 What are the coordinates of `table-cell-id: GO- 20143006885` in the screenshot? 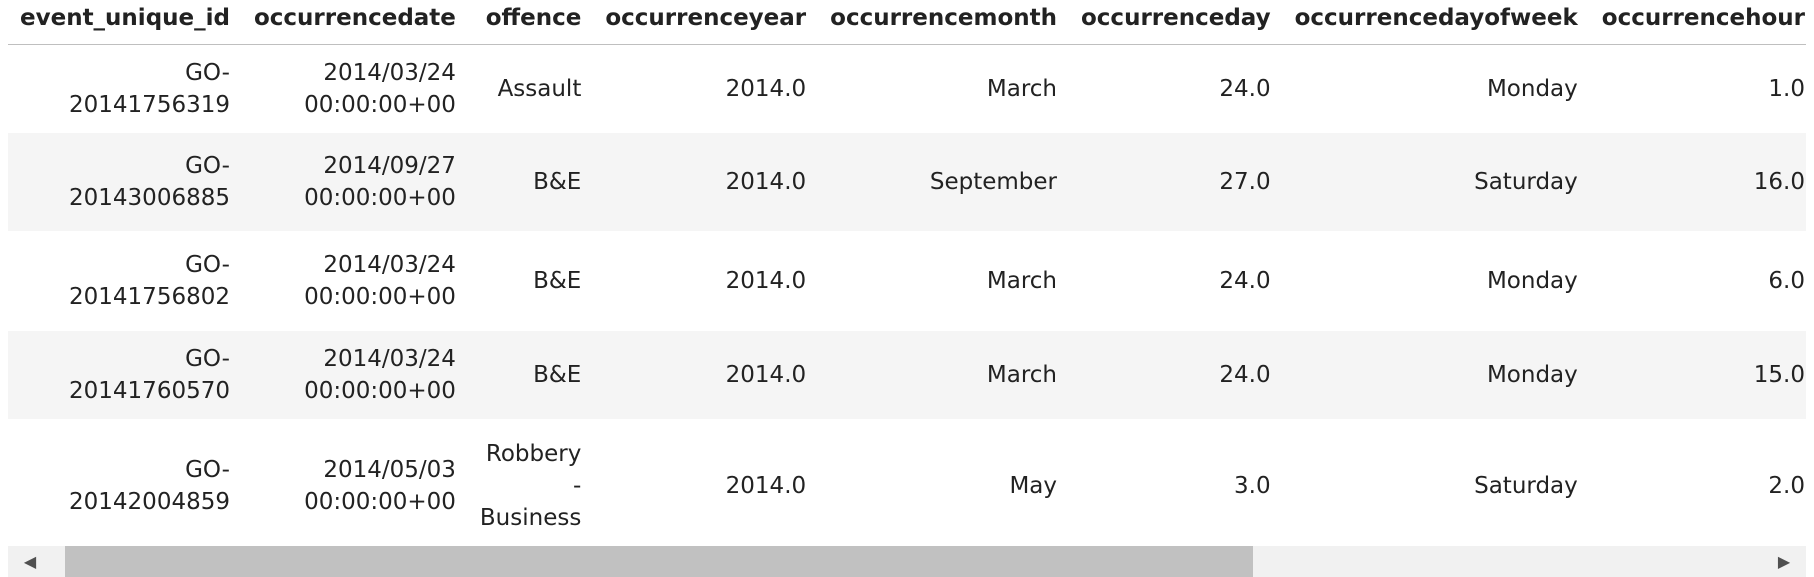 It's located at (125, 182).